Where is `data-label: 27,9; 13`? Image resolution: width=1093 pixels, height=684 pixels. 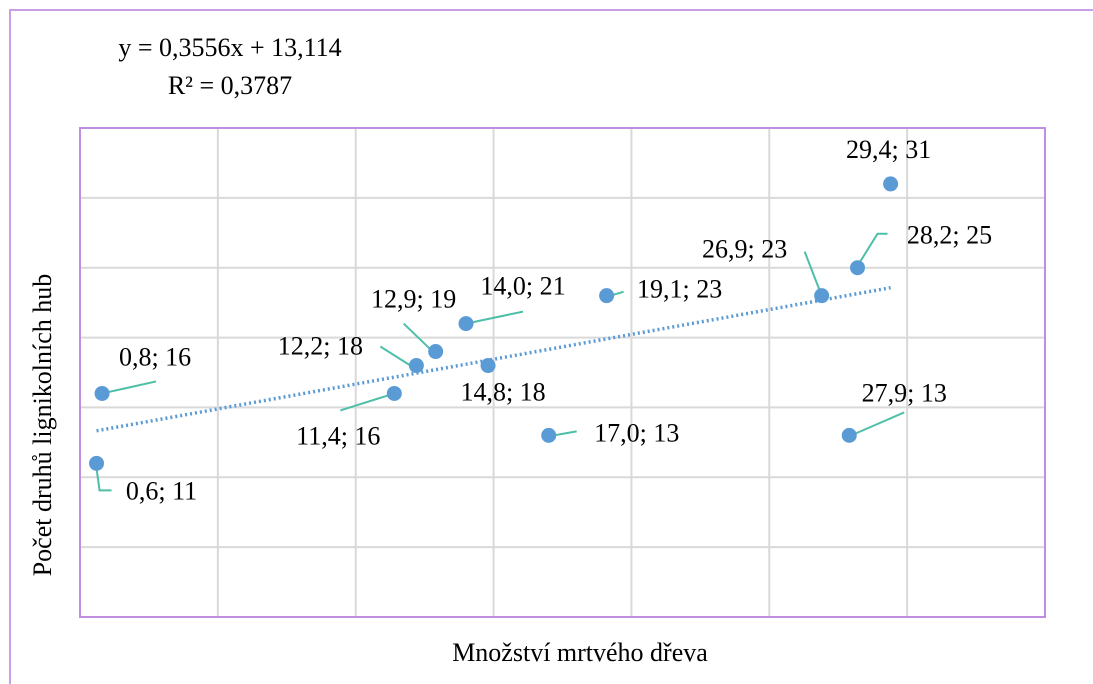
data-label: 27,9; 13 is located at coordinates (904, 392).